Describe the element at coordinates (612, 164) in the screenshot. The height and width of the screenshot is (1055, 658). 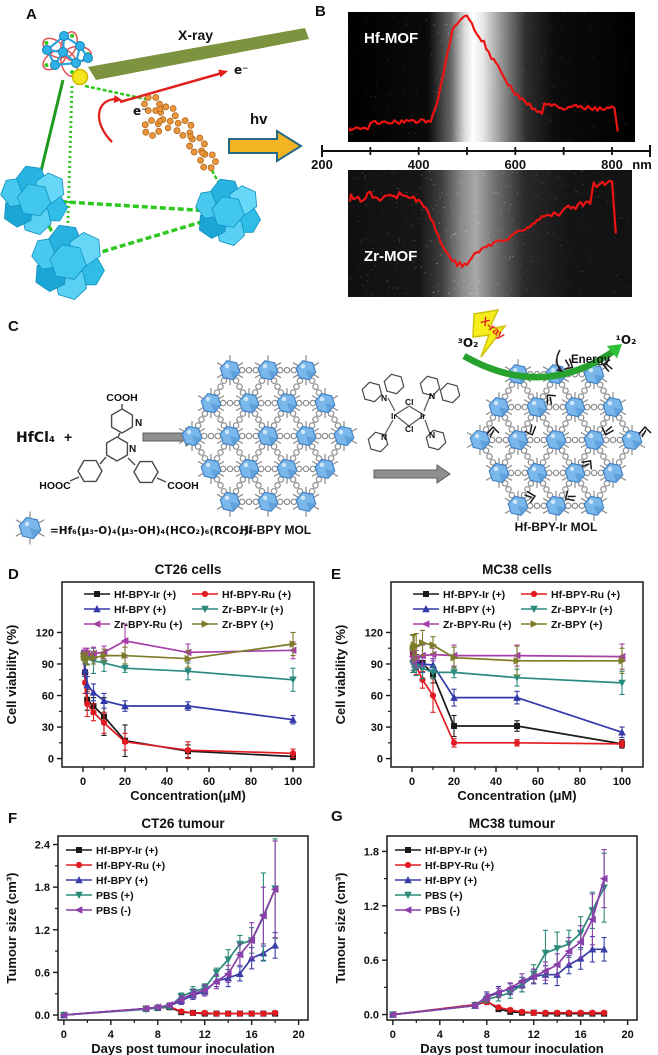
I see `svg-text: 800` at that location.